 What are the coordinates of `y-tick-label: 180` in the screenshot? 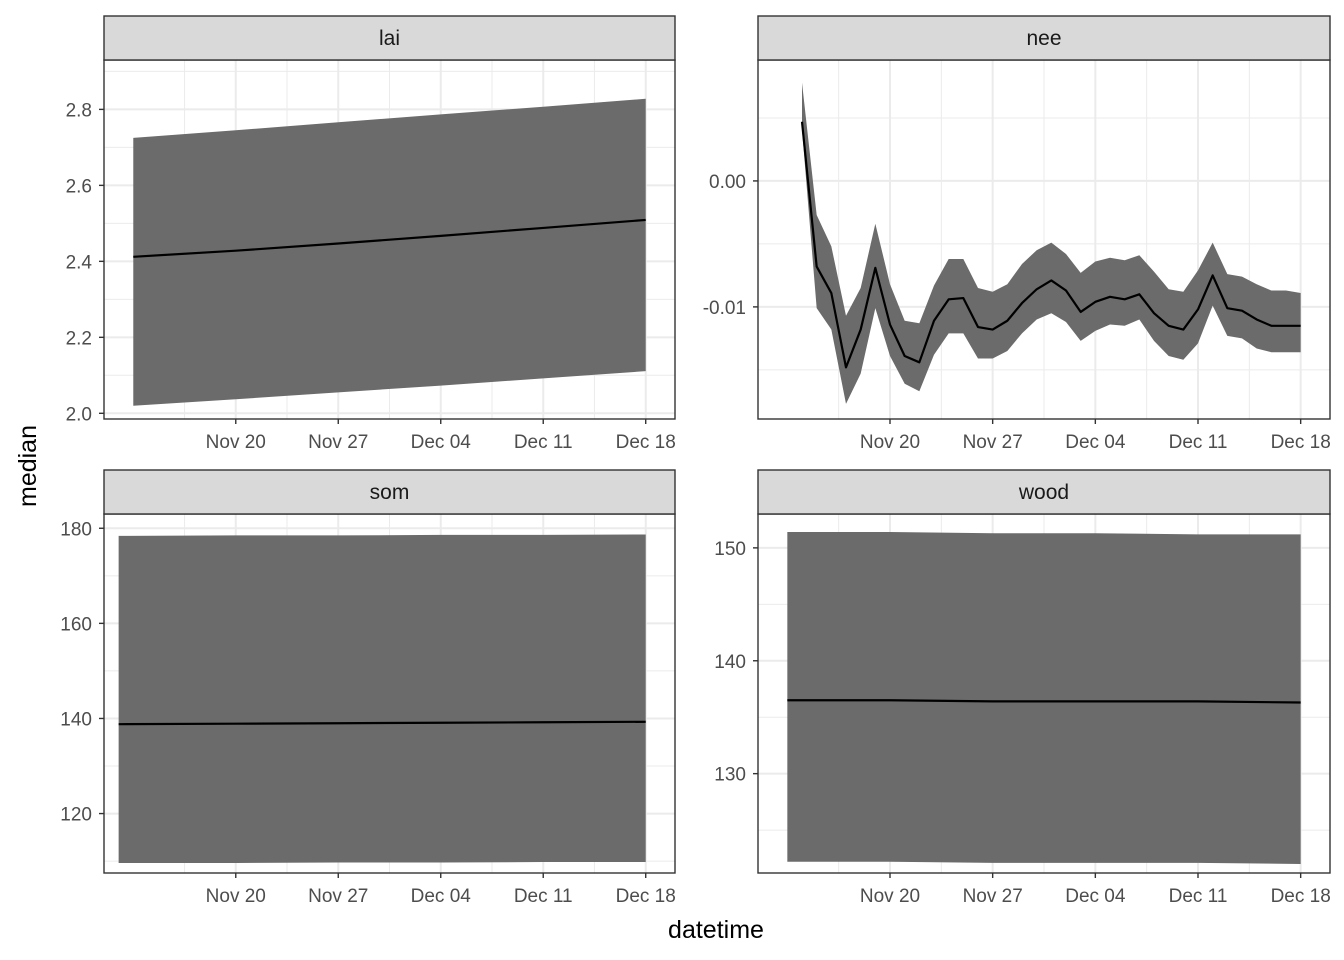 It's located at (76, 529).